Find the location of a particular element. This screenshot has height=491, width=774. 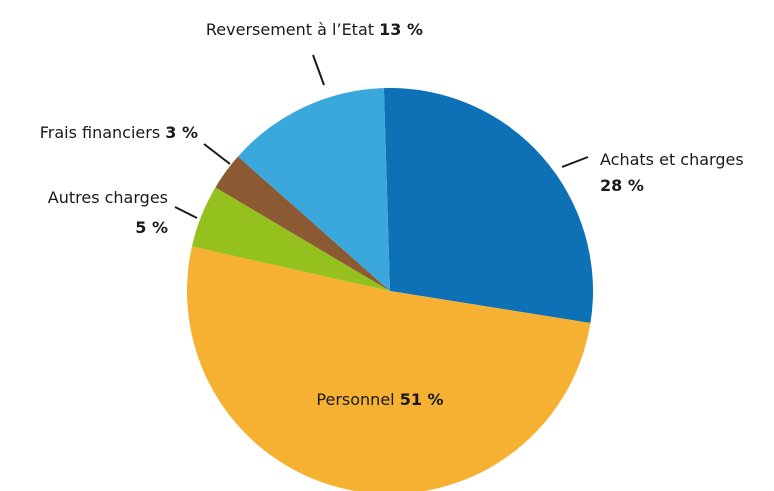

slice-value: 13 % is located at coordinates (401, 29).